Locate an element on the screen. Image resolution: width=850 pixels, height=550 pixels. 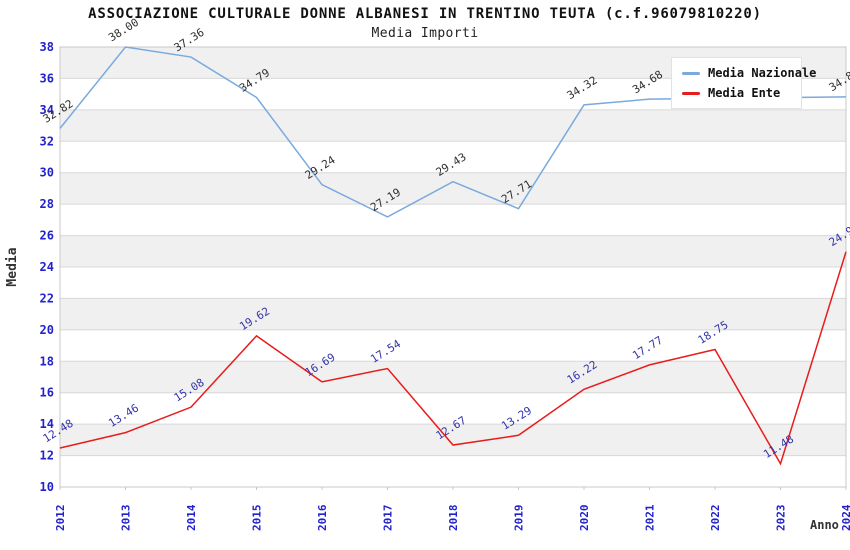
legend: Media Nazionale Media Ente is located at coordinates (743, 83).